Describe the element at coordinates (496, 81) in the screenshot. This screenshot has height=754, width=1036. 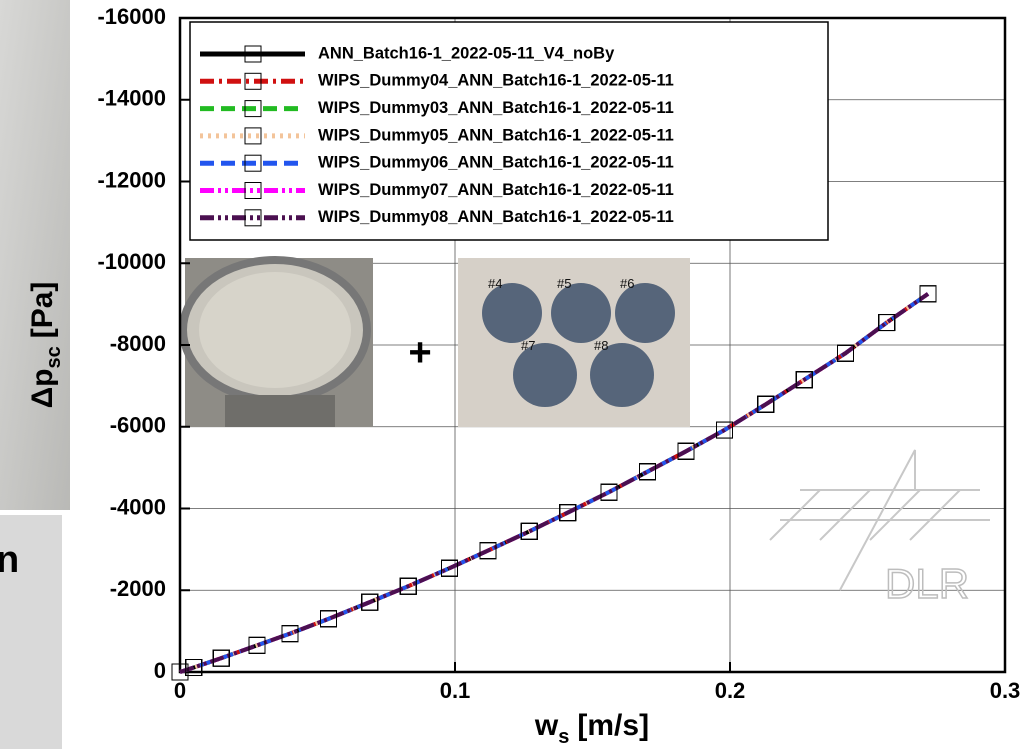
I see `legend-label: WIPS_Dummy04_ANN_Batch16-1_2022-05-11` at that location.